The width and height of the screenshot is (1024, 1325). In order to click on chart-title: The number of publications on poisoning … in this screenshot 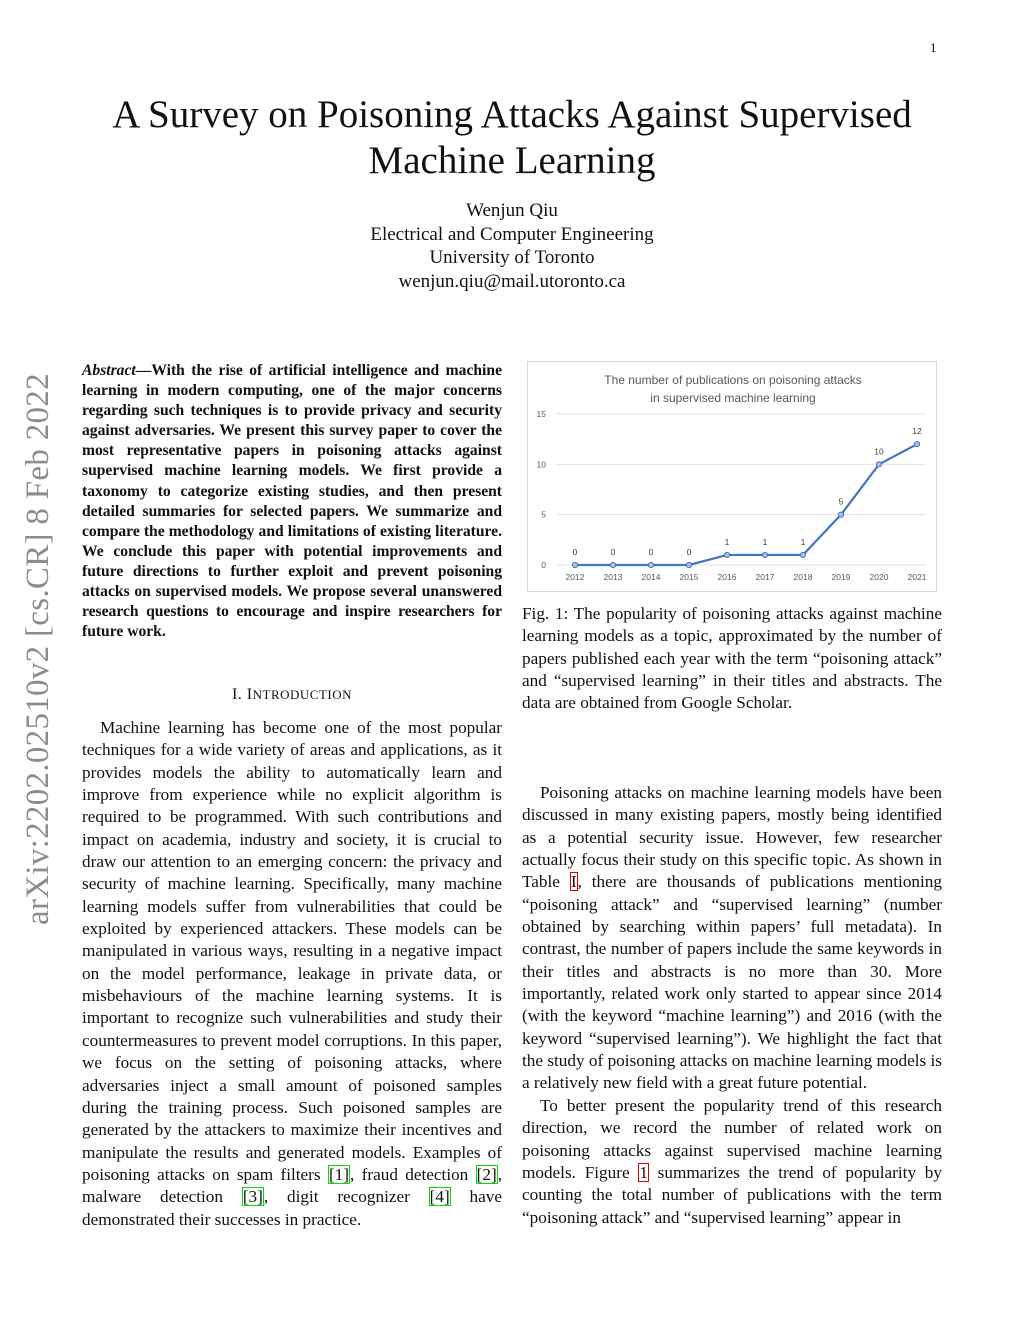, I will do `click(733, 380)`.